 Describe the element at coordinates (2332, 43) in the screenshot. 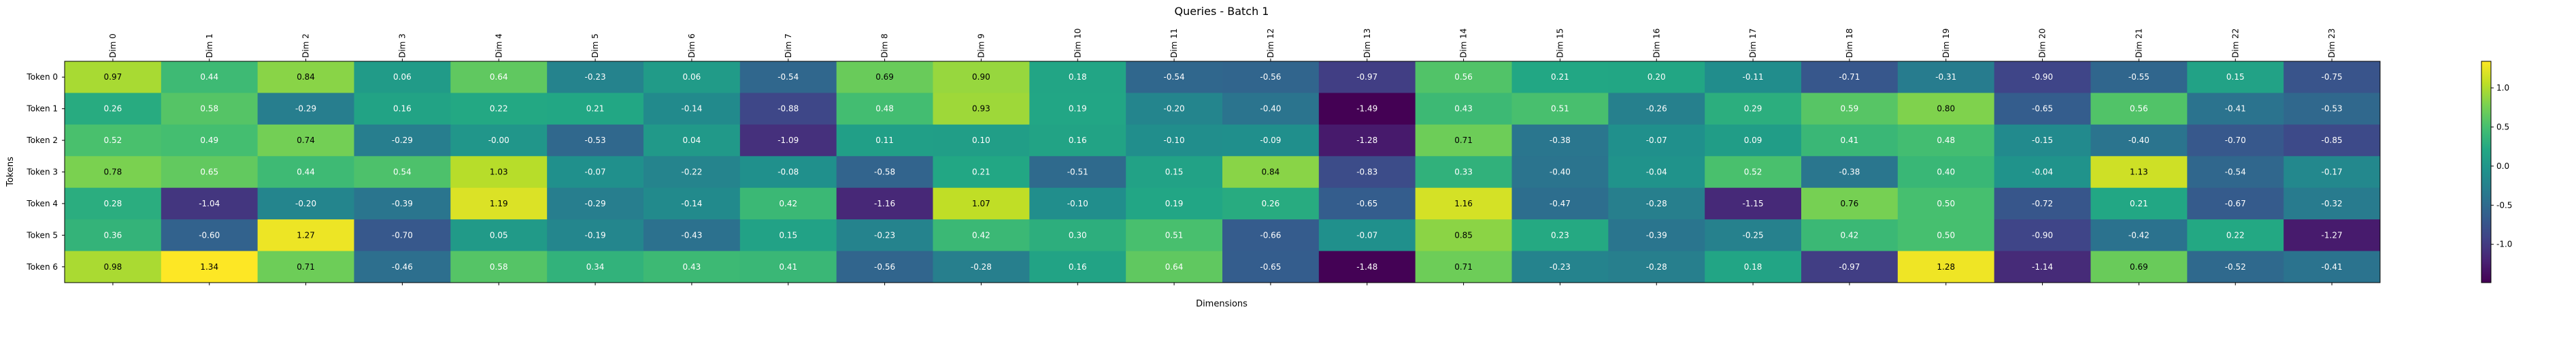

I see `x-tick-label: Dim 23` at that location.